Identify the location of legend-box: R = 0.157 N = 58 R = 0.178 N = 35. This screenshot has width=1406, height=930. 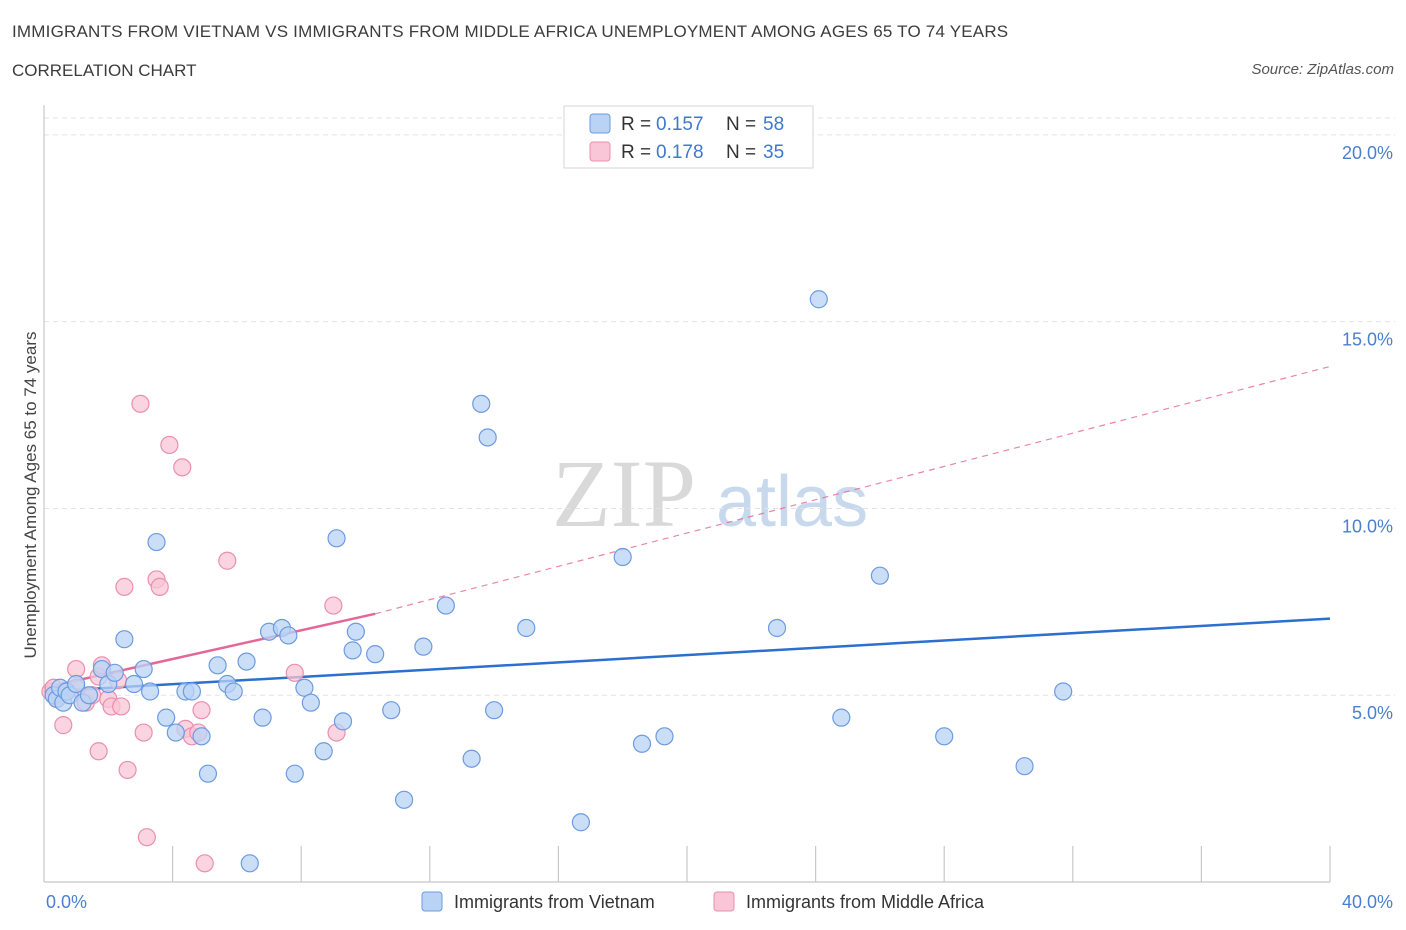
(688, 137).